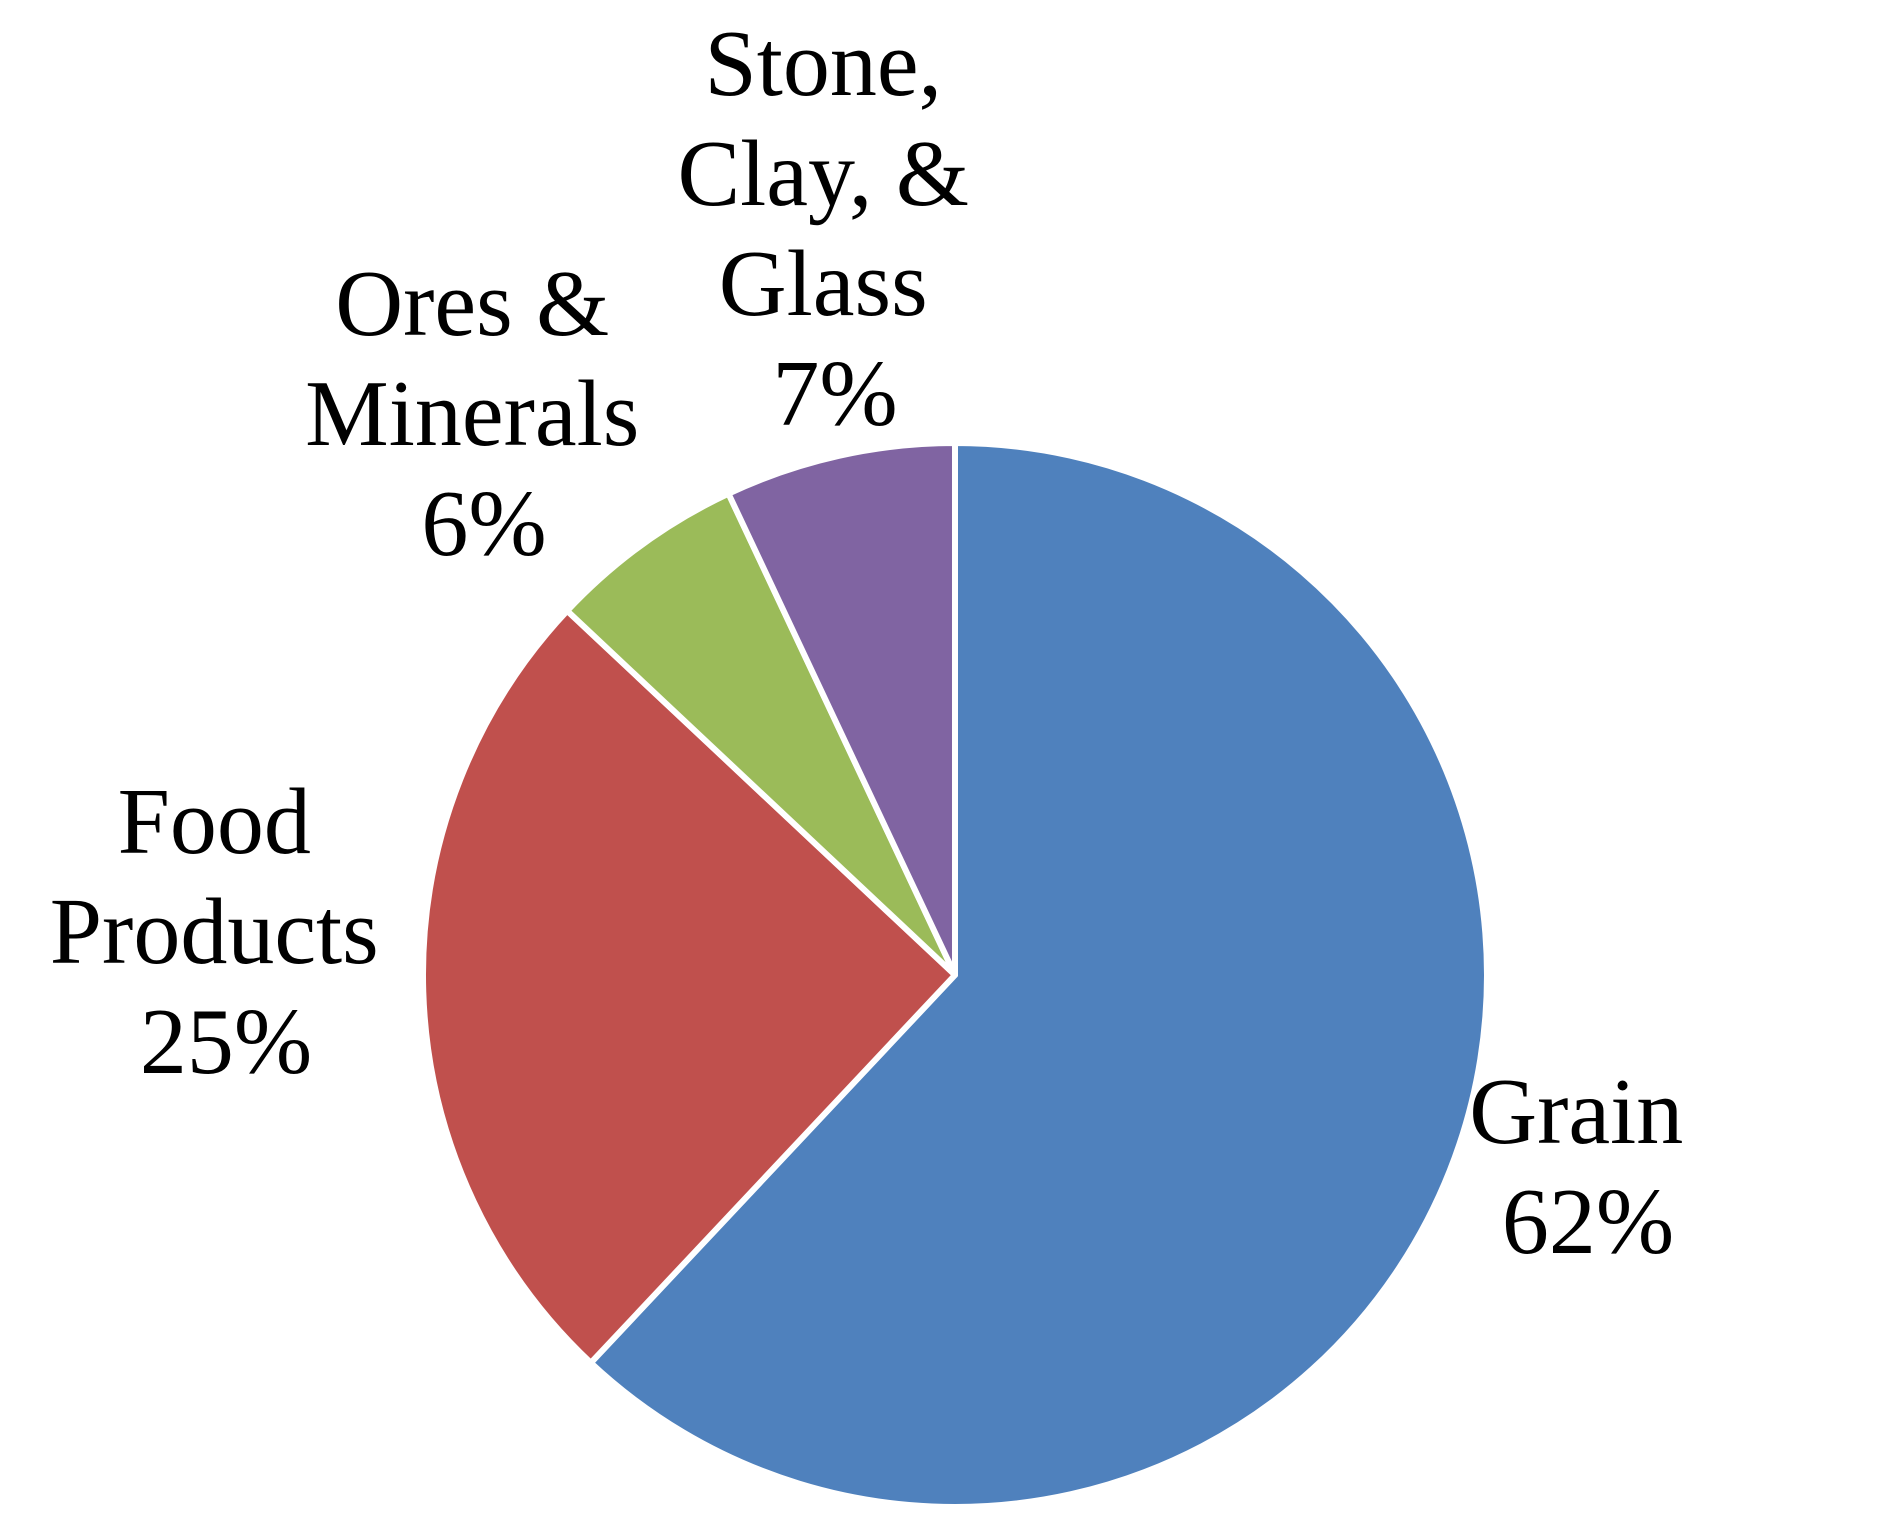 Image resolution: width=1896 pixels, height=1536 pixels. What do you see at coordinates (1588, 1222) in the screenshot?
I see `slice-value-label: 62%` at bounding box center [1588, 1222].